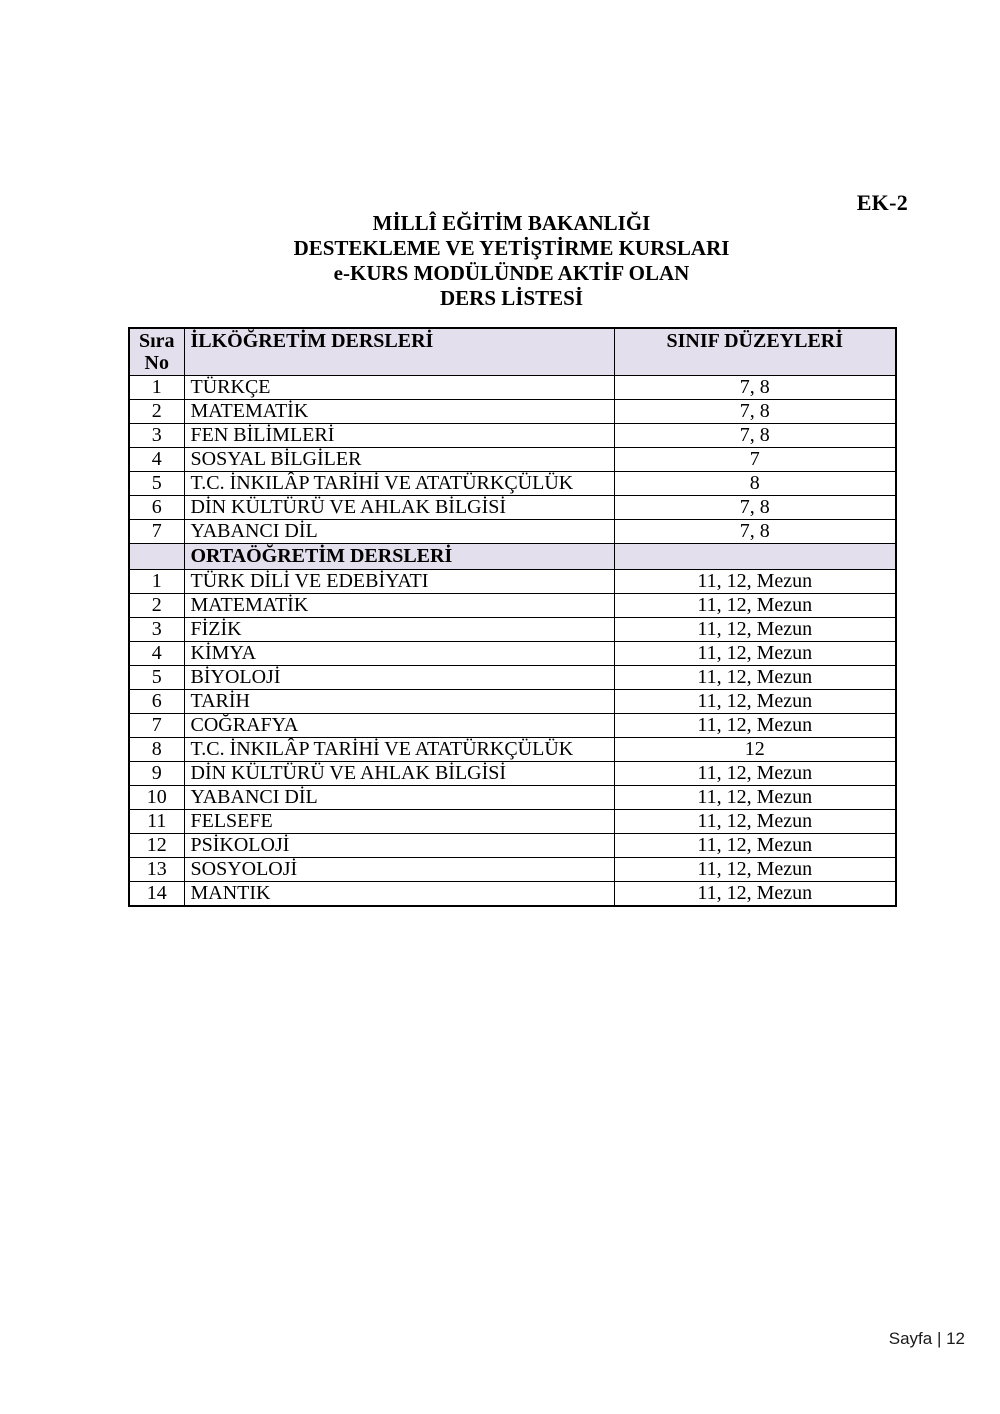 This screenshot has height=1414, width=1000. Describe the element at coordinates (156, 821) in the screenshot. I see `cell-no: 11` at that location.